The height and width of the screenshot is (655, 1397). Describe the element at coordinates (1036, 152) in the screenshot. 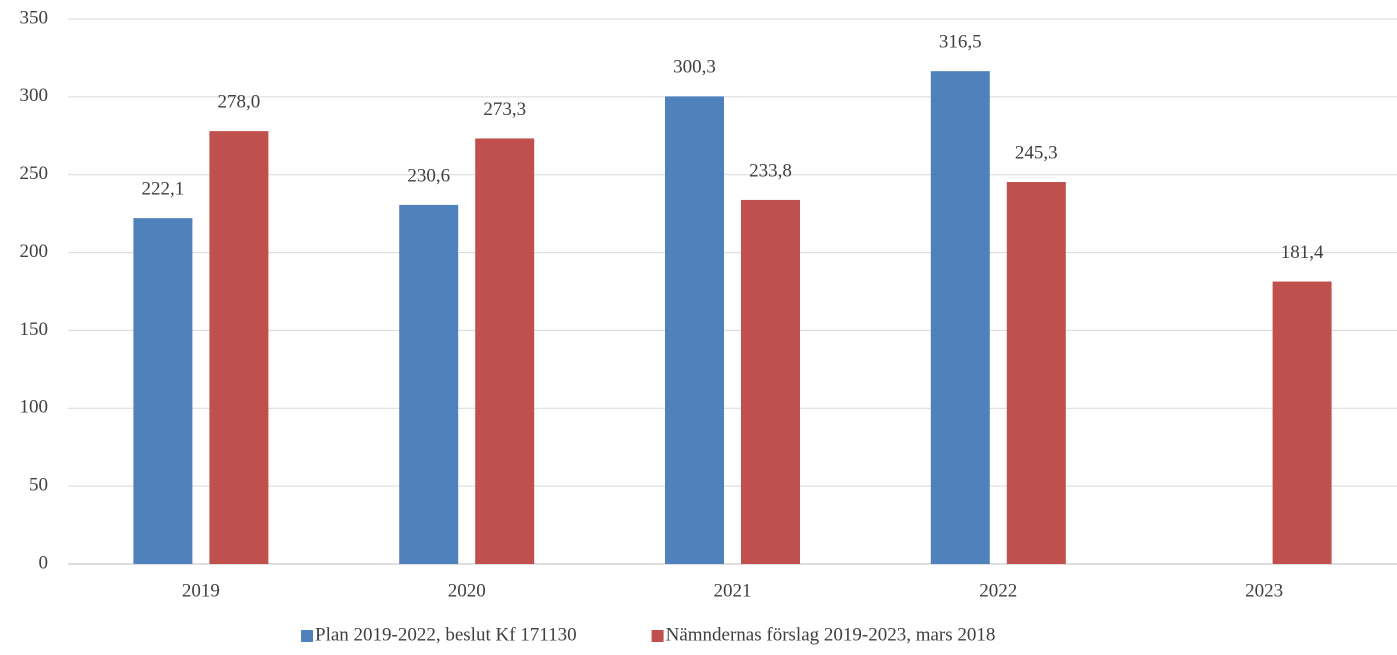

I see `data-label: 245,3` at that location.